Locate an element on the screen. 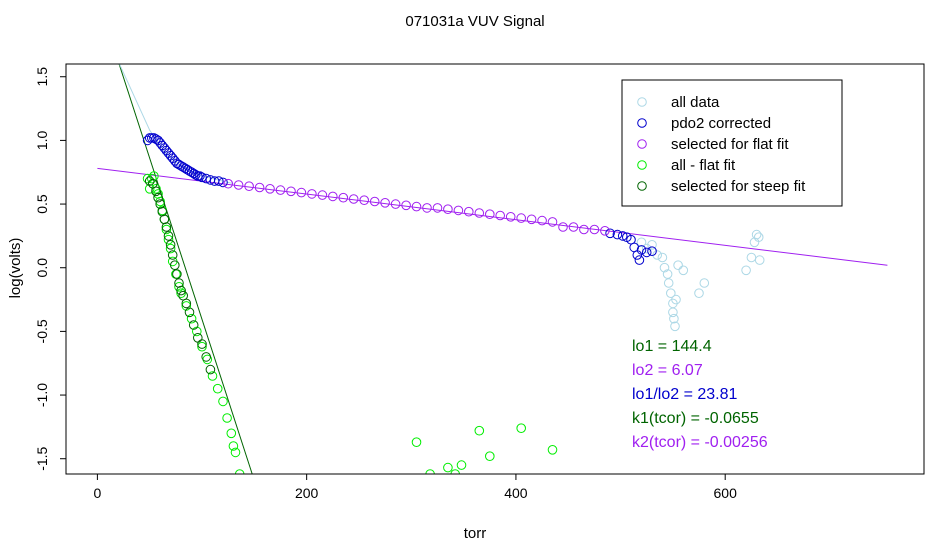 This screenshot has width=950, height=550. y-tick-label: 1.5 is located at coordinates (42, 77).